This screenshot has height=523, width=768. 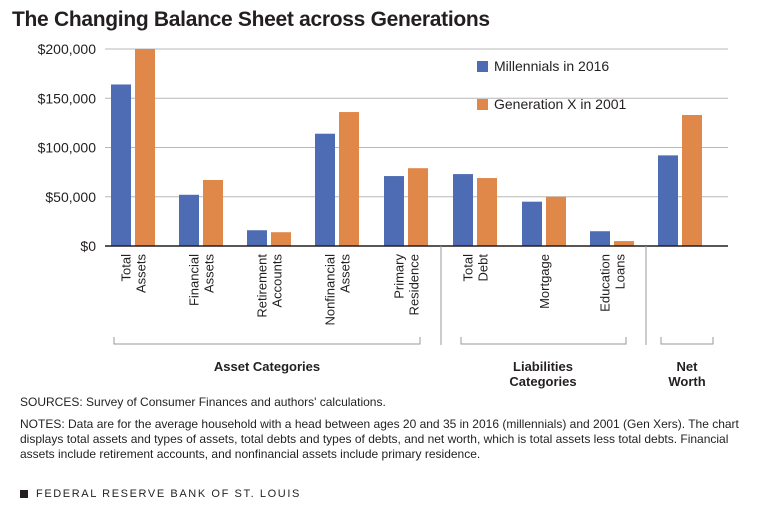 What do you see at coordinates (605, 283) in the screenshot?
I see `x-tick-label: Education` at bounding box center [605, 283].